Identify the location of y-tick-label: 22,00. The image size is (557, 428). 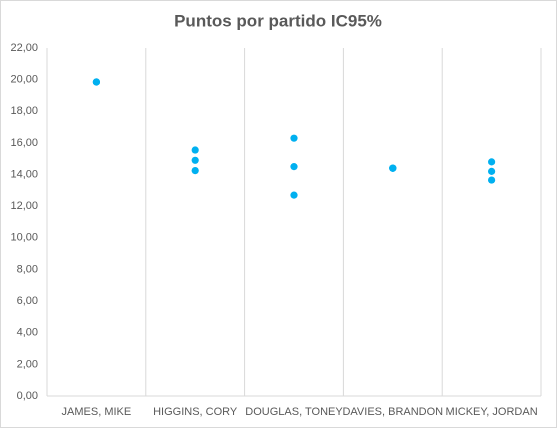
(24, 48).